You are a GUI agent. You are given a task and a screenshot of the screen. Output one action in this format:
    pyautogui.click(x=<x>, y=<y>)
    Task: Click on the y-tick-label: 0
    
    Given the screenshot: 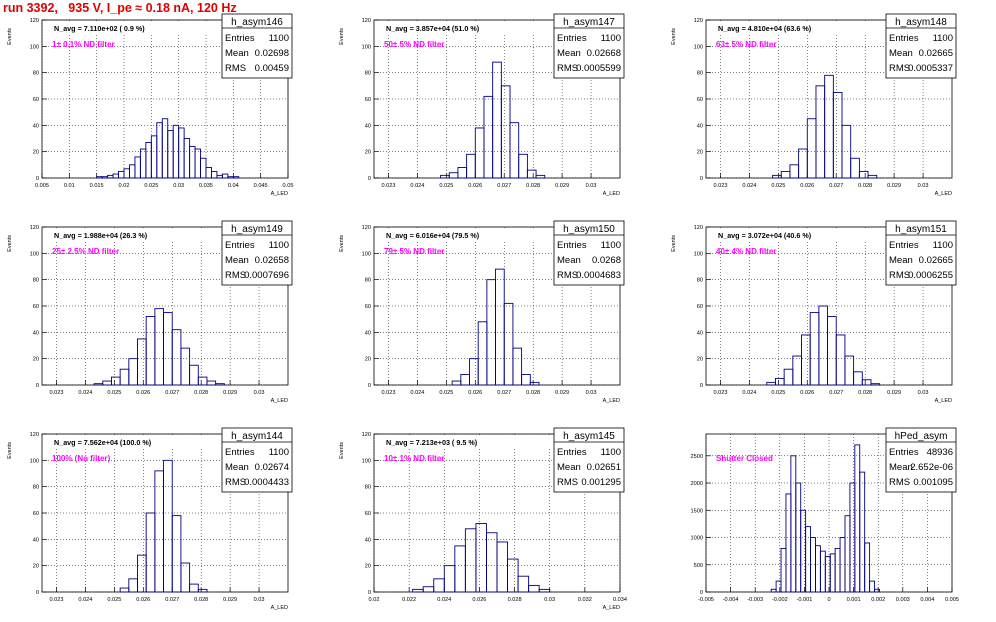 What is the action you would take?
    pyautogui.click(x=701, y=593)
    